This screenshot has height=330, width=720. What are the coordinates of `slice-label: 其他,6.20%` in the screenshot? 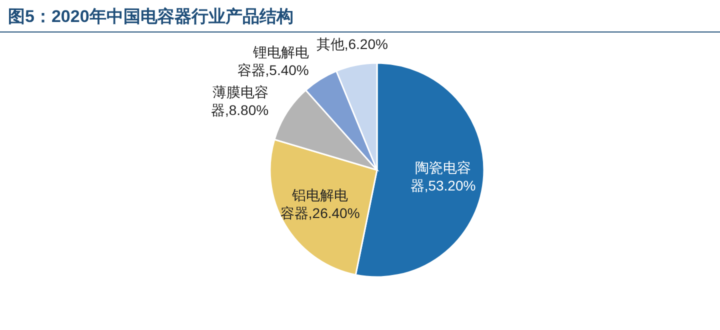 It's located at (352, 44).